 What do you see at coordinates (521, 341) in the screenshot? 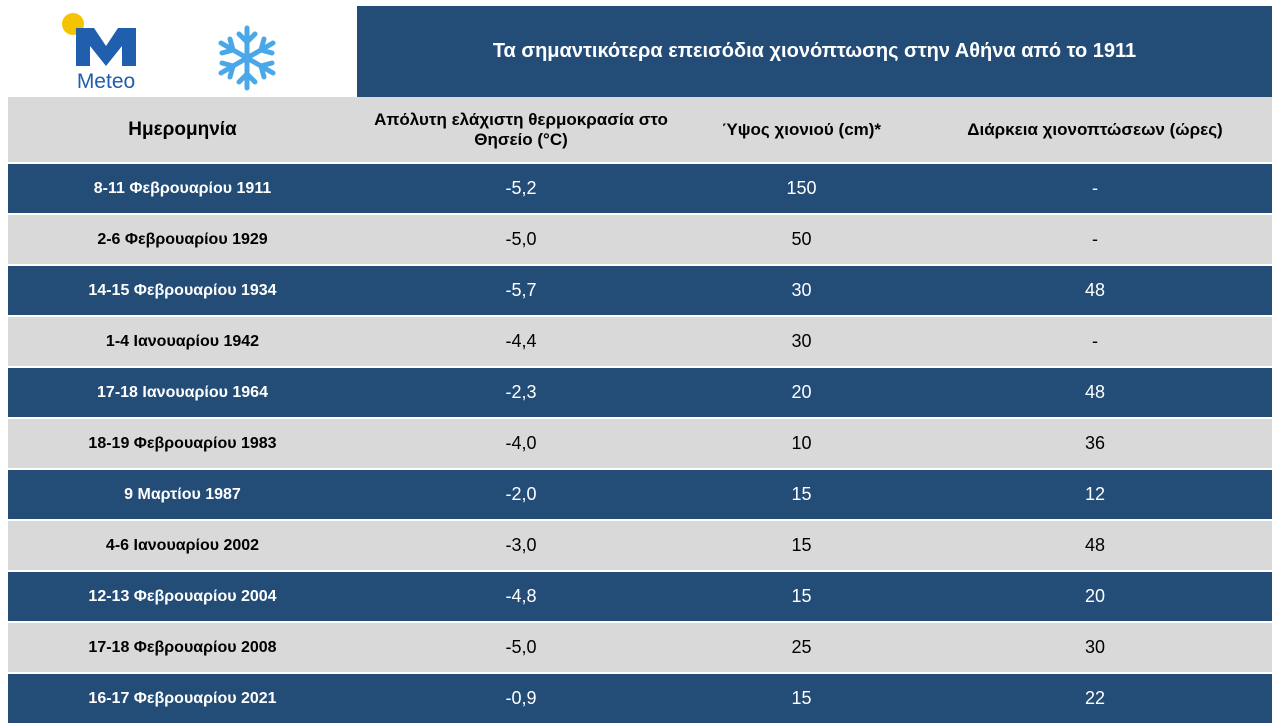
I see `table-cell: -4,4` at bounding box center [521, 341].